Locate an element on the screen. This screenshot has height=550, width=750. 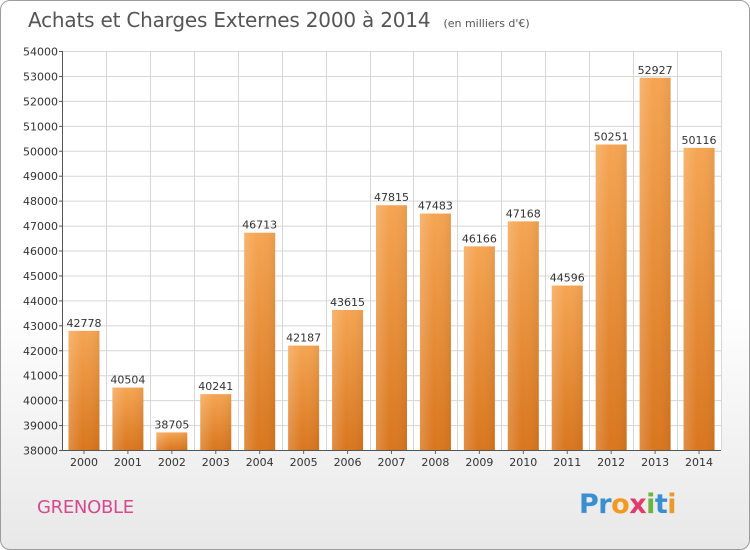
x-tick-label: 2013 is located at coordinates (655, 462).